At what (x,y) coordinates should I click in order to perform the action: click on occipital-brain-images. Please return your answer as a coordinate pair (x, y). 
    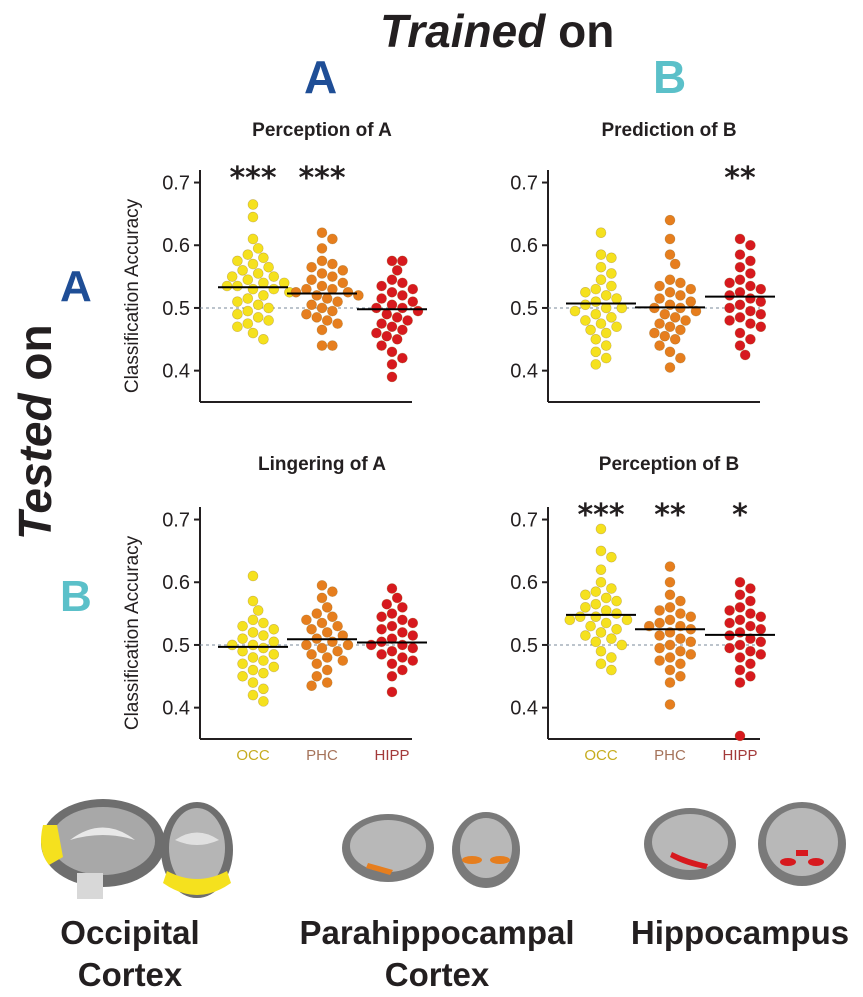
    Looking at the image, I should click on (137, 849).